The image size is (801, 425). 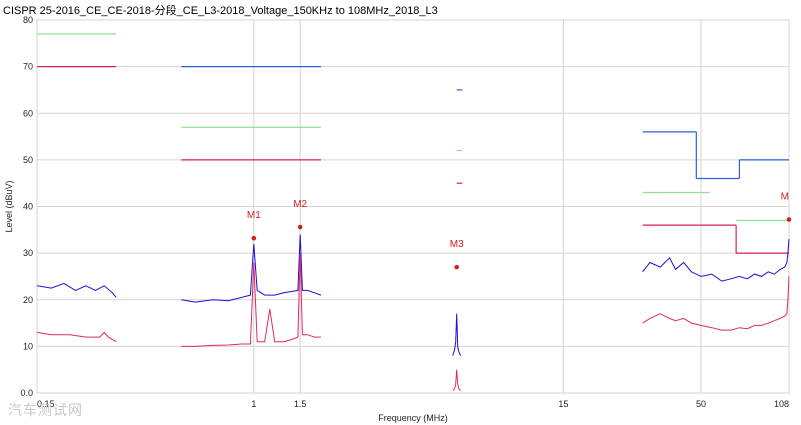 What do you see at coordinates (563, 404) in the screenshot?
I see `x-tick-label: 15` at bounding box center [563, 404].